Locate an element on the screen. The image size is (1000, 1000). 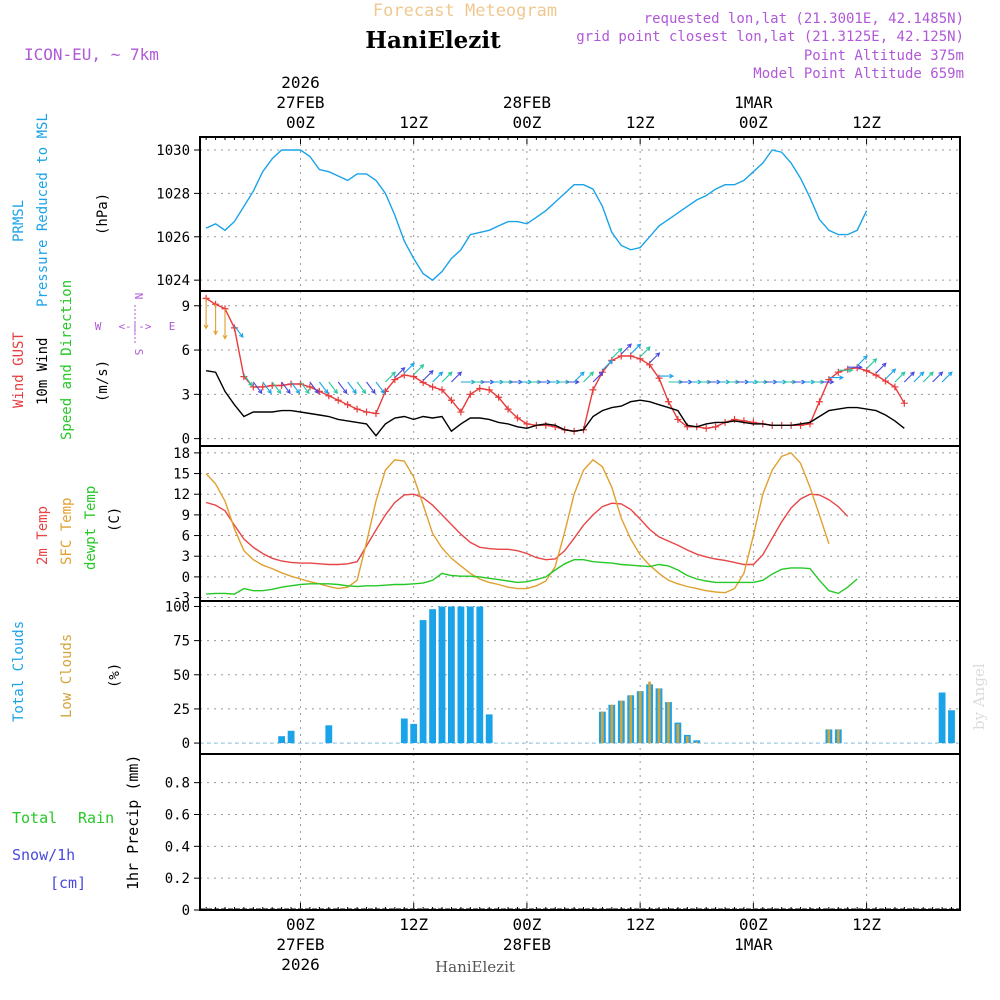
panel-frame is located at coordinates (580, 214).